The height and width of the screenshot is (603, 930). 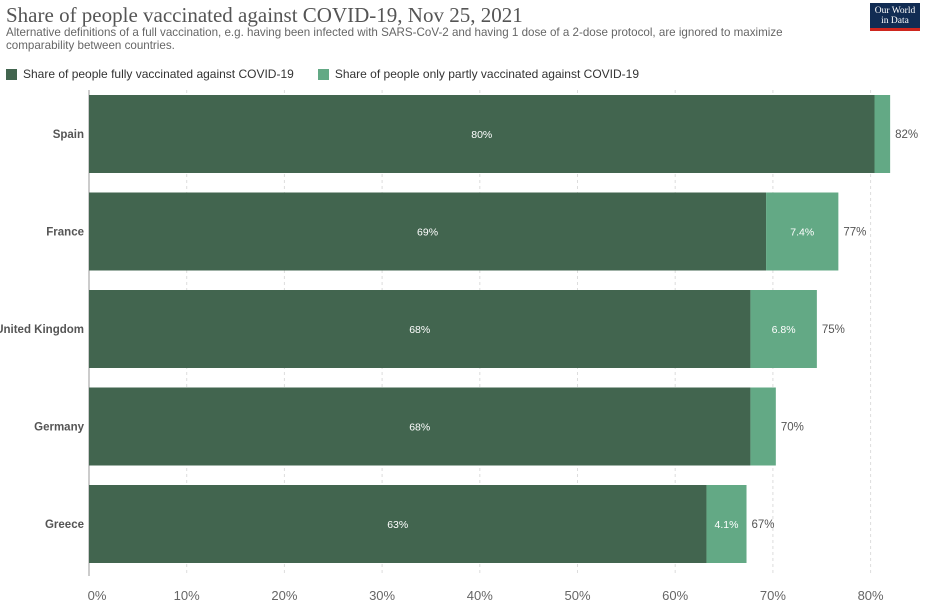 I want to click on category-label: United Kingdom, so click(x=42, y=330).